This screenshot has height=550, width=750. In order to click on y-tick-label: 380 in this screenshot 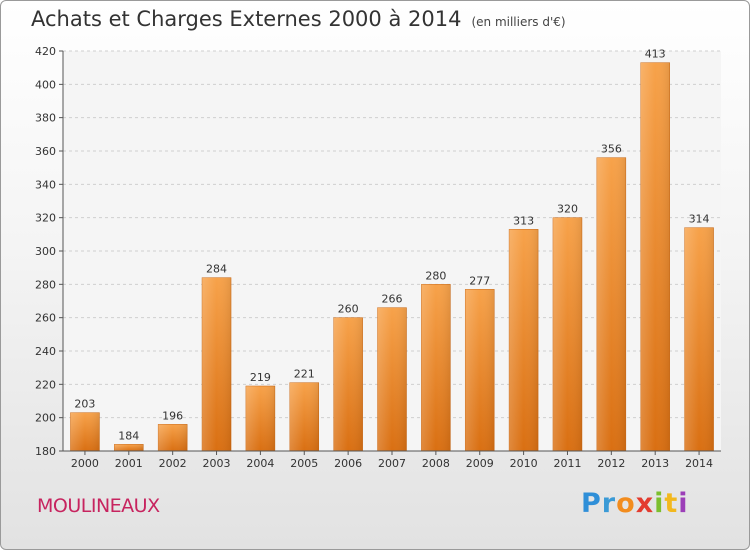, I will do `click(45, 118)`.